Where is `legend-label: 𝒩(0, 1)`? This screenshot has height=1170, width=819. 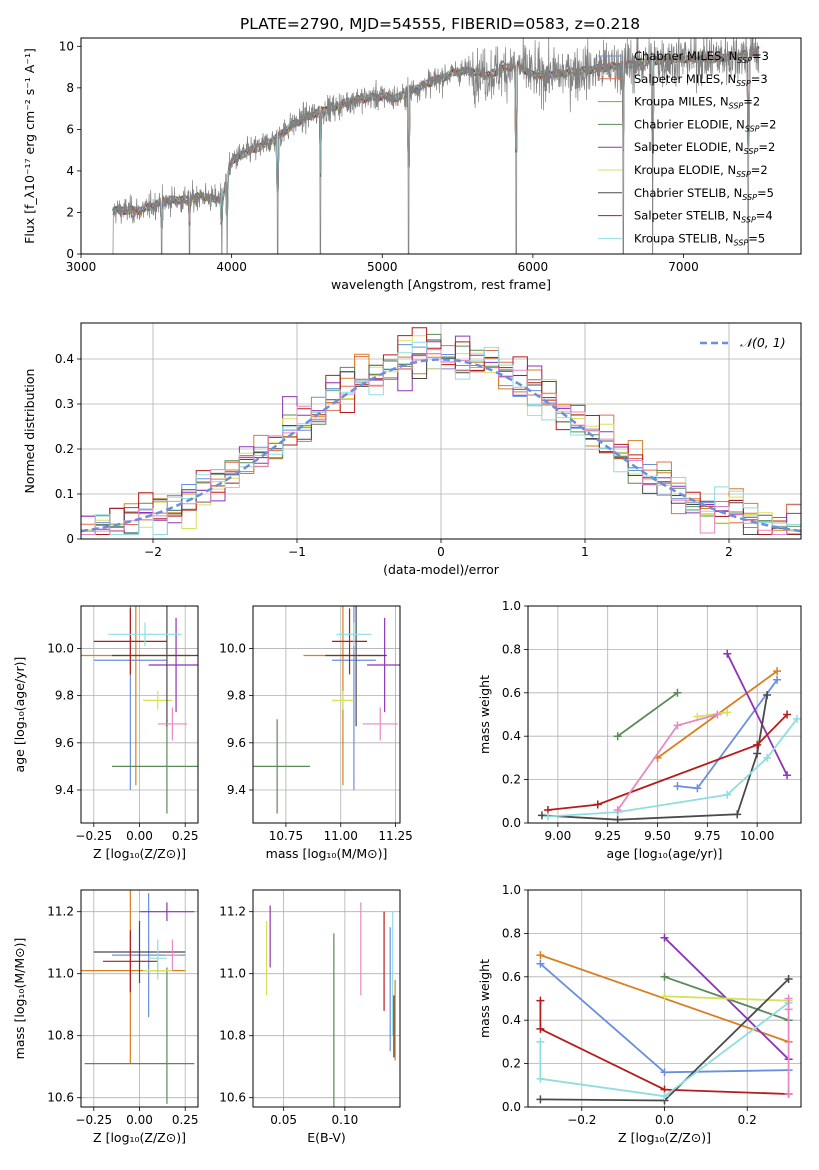 legend-label: 𝒩(0, 1) is located at coordinates (763, 342).